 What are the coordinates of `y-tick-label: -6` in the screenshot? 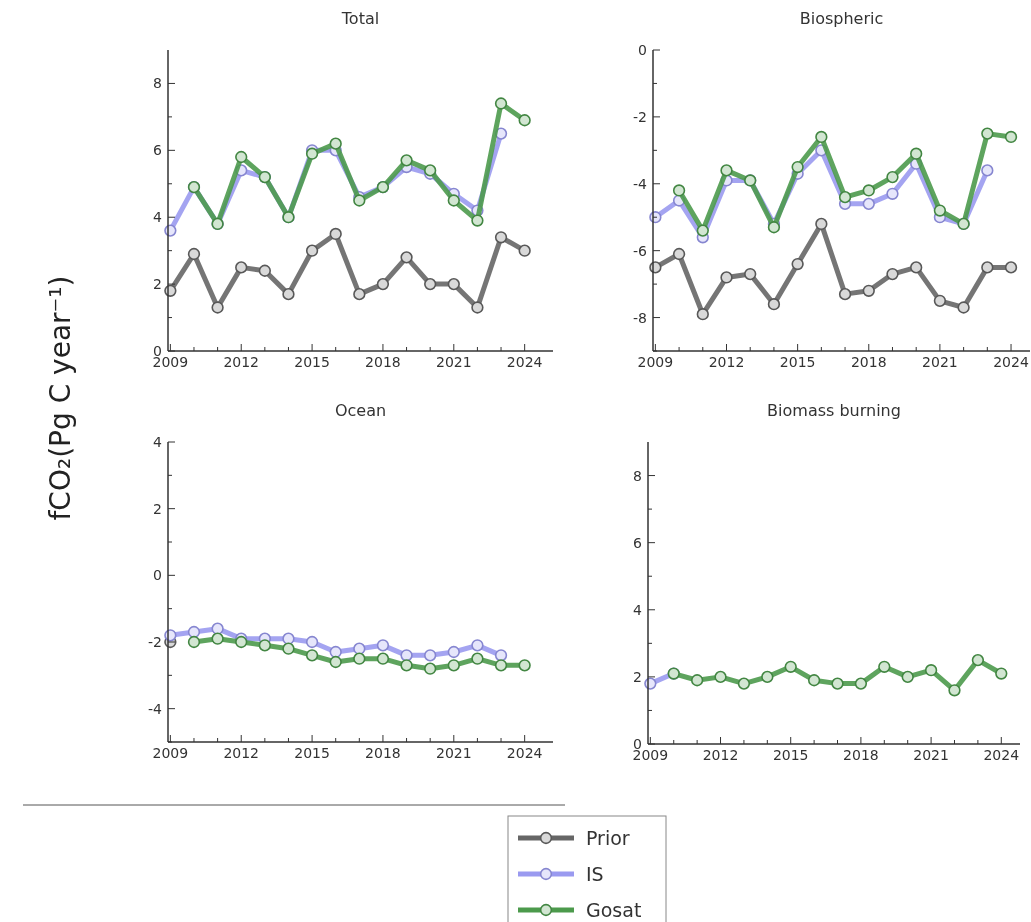 It's located at (640, 250).